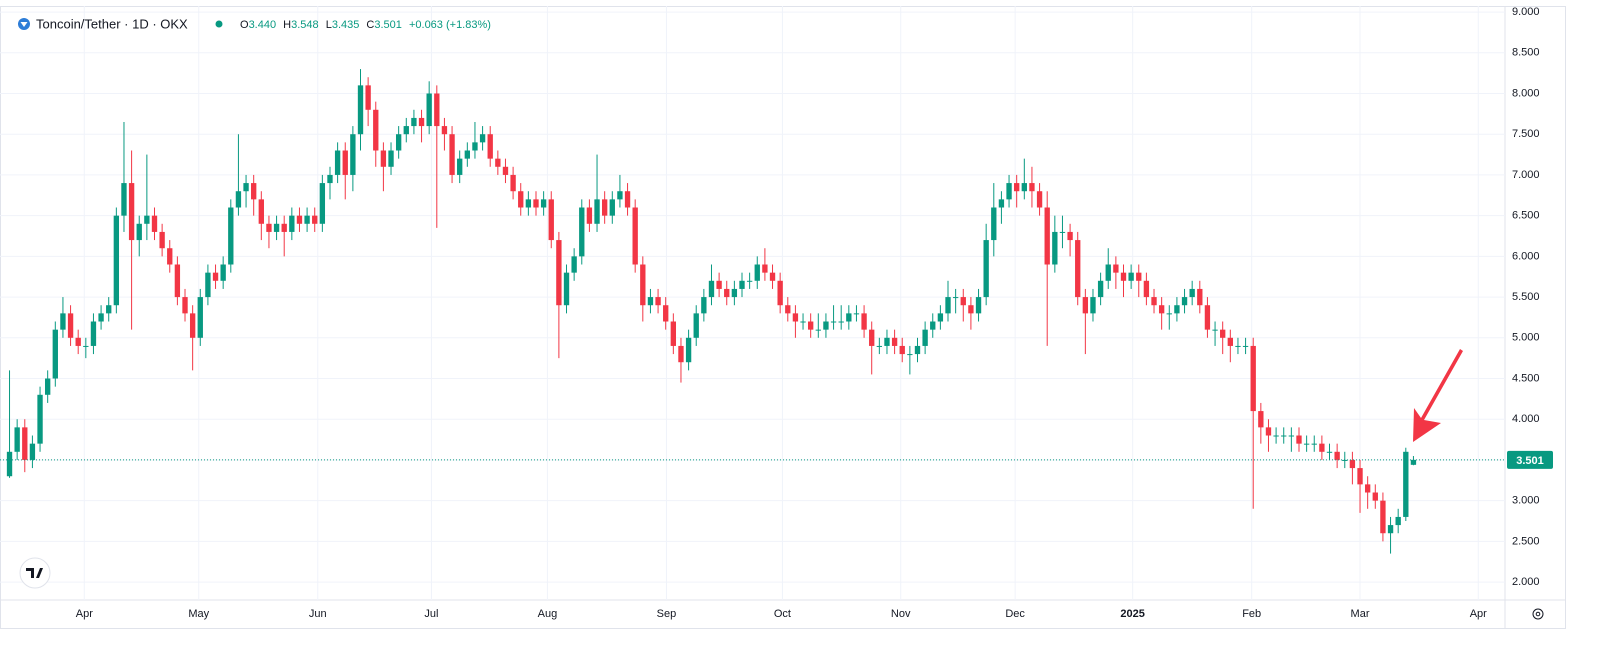 This screenshot has width=1600, height=646. I want to click on last-price-label: 3.501, so click(1530, 461).